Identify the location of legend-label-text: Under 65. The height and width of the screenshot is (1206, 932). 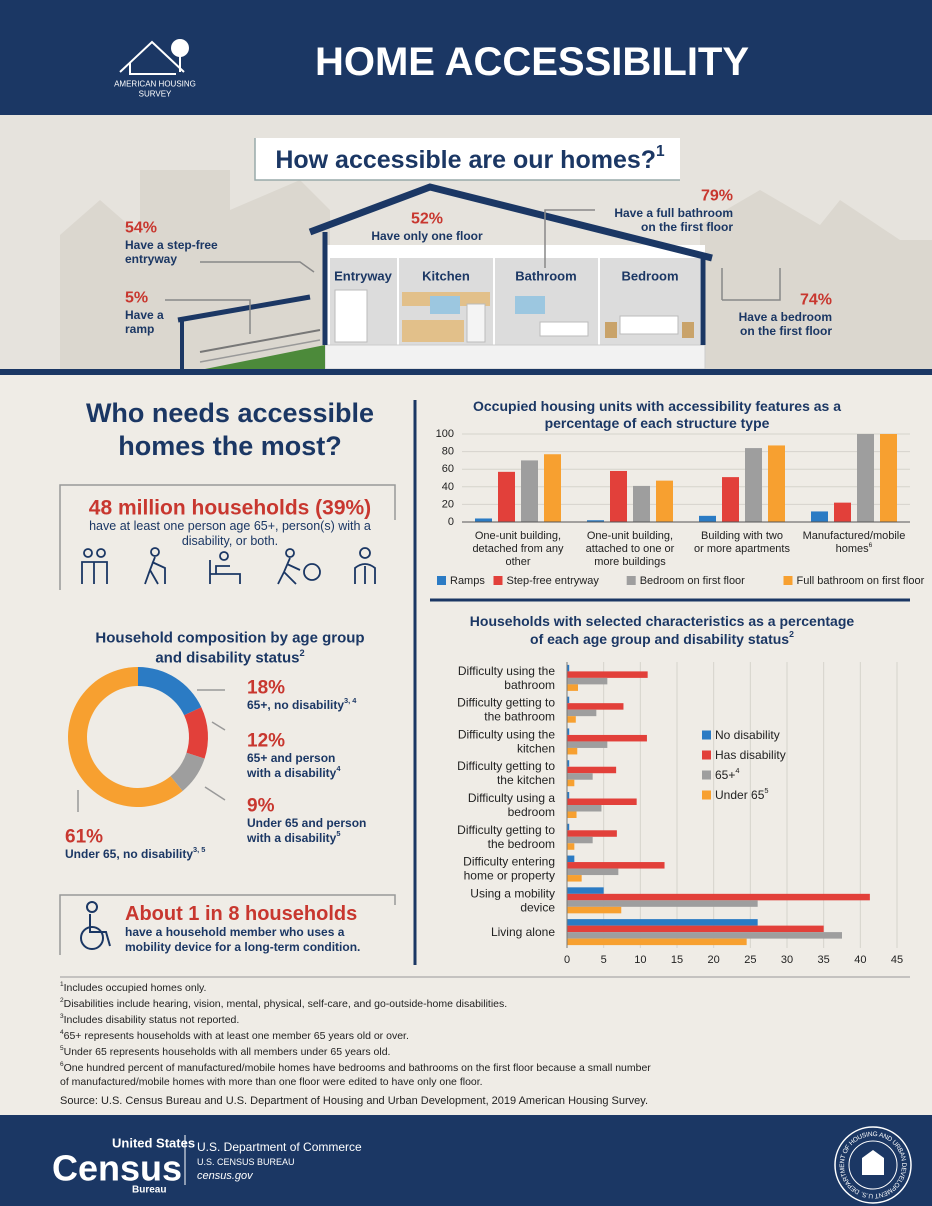
(740, 795).